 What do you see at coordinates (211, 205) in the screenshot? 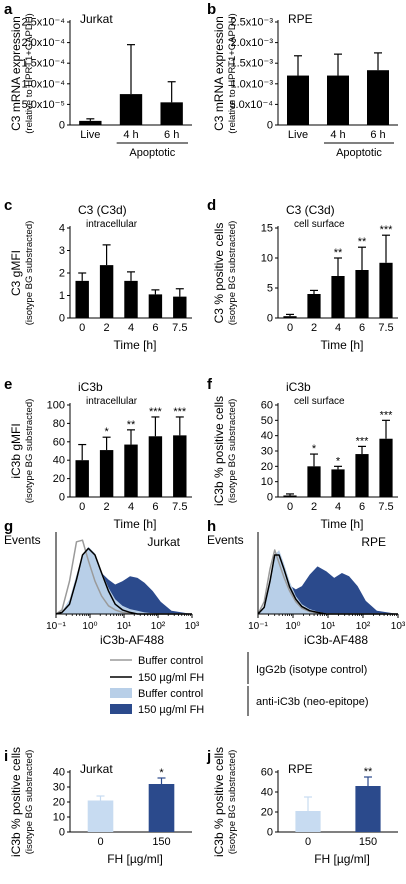
I see `panel-letter: d` at bounding box center [211, 205].